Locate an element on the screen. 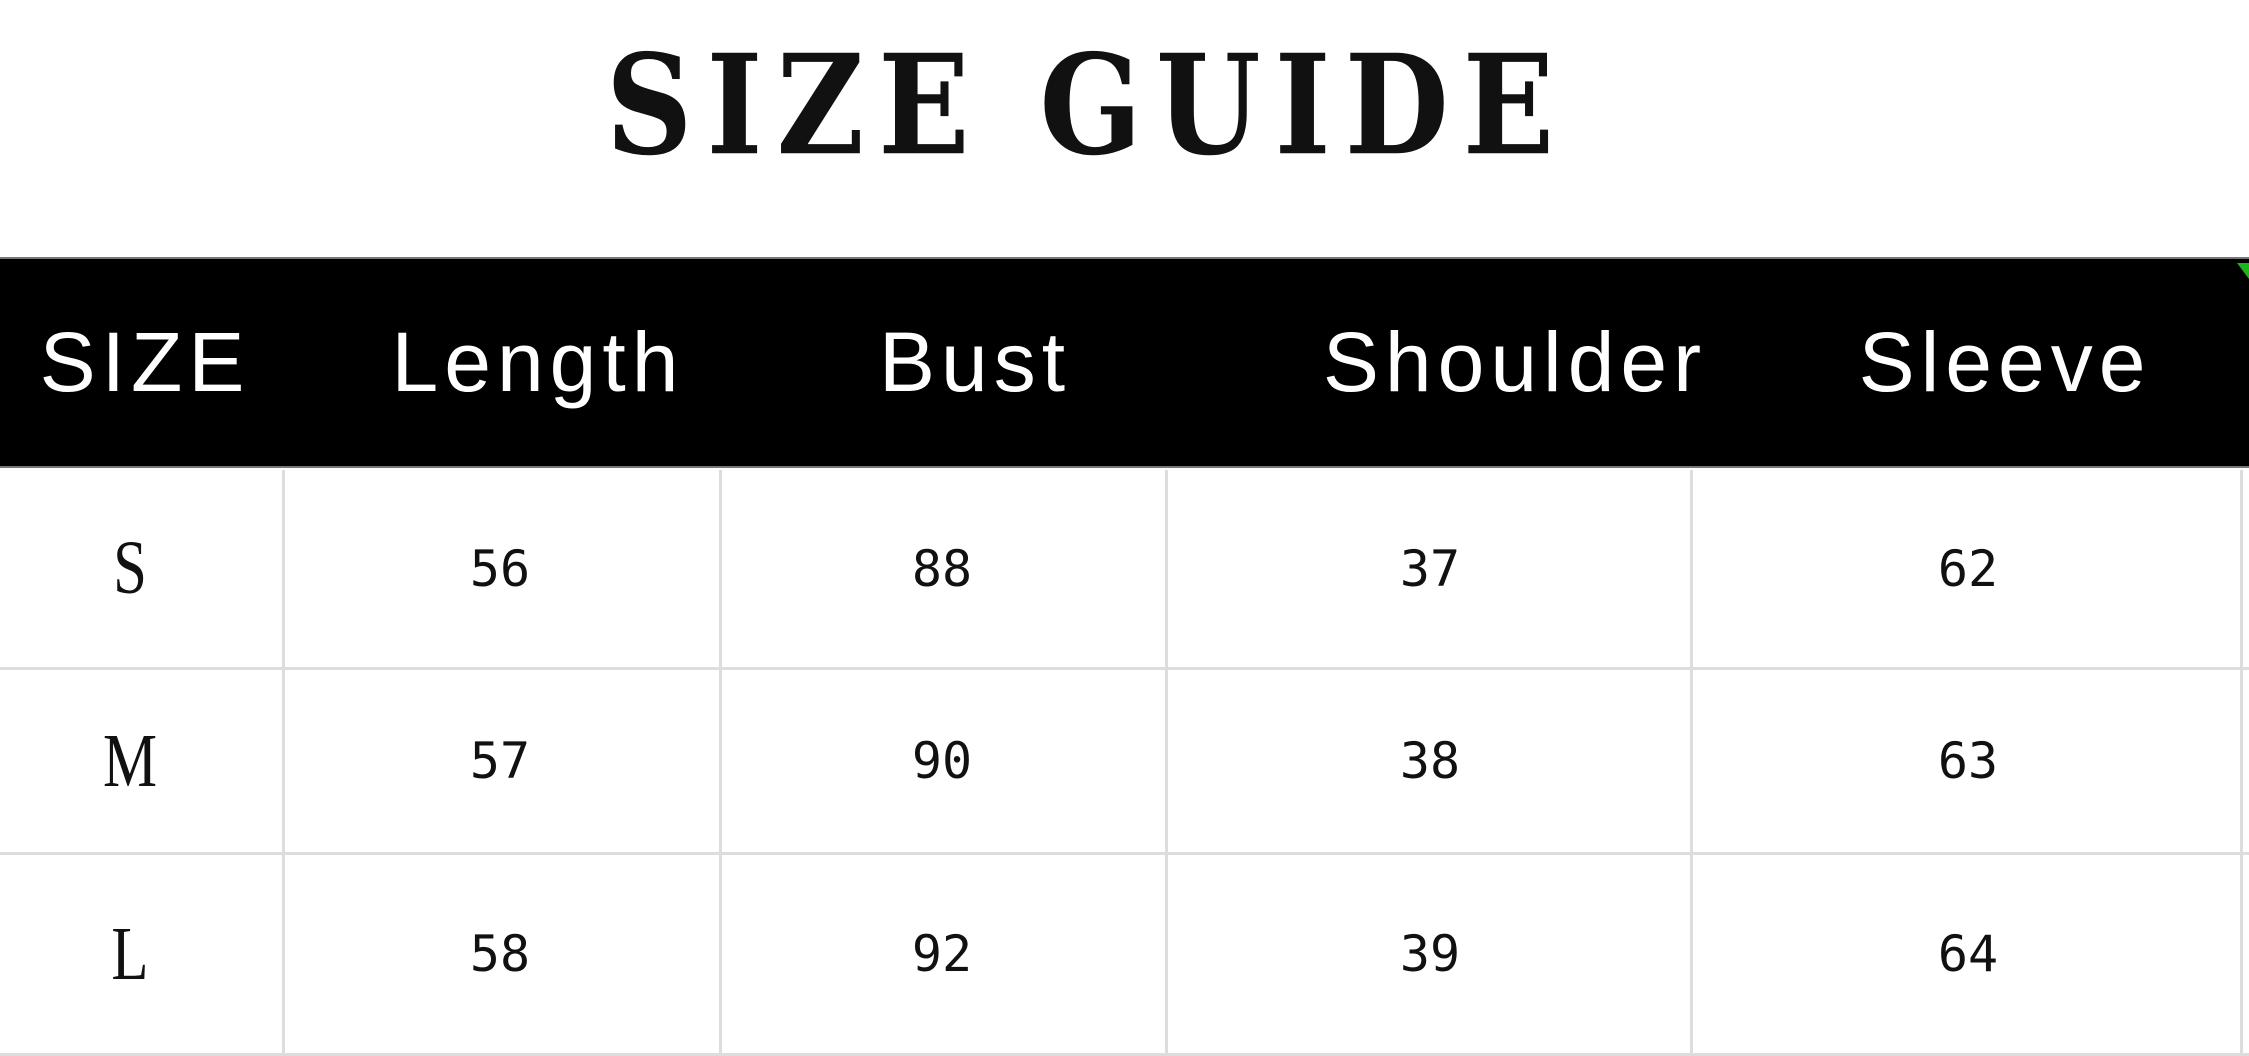  size-guide-title: SIZE GUIDE is located at coordinates (1087, 105).